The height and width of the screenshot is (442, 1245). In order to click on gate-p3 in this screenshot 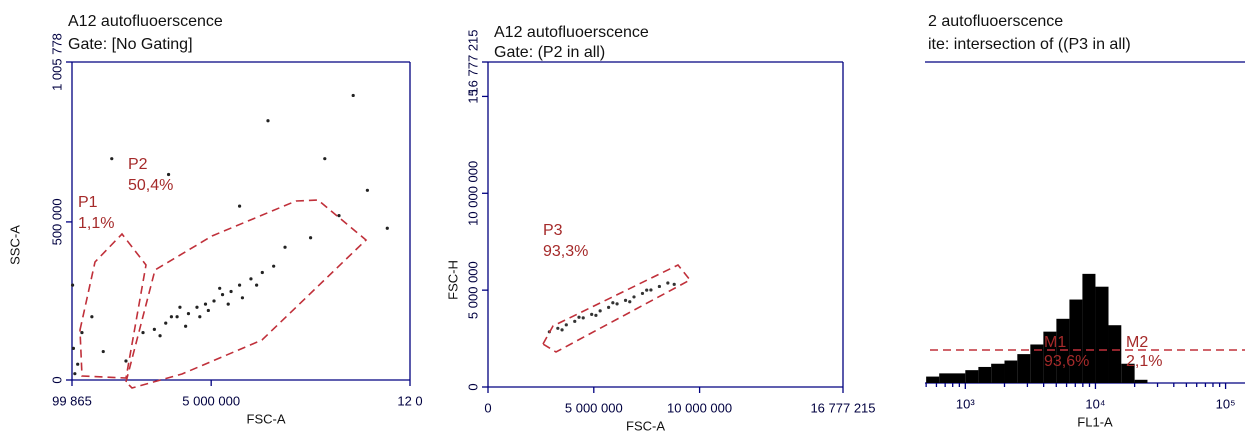, I will do `click(616, 308)`.